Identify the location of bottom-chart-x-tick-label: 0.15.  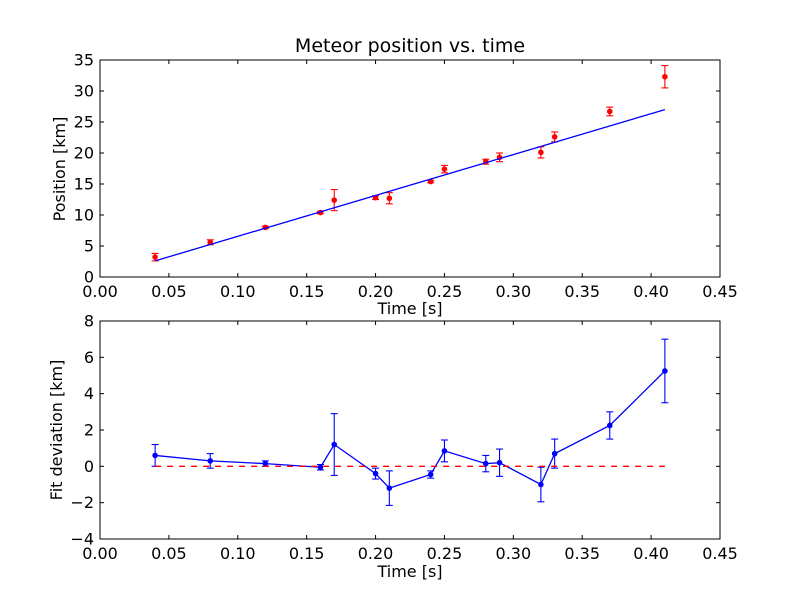
(307, 553).